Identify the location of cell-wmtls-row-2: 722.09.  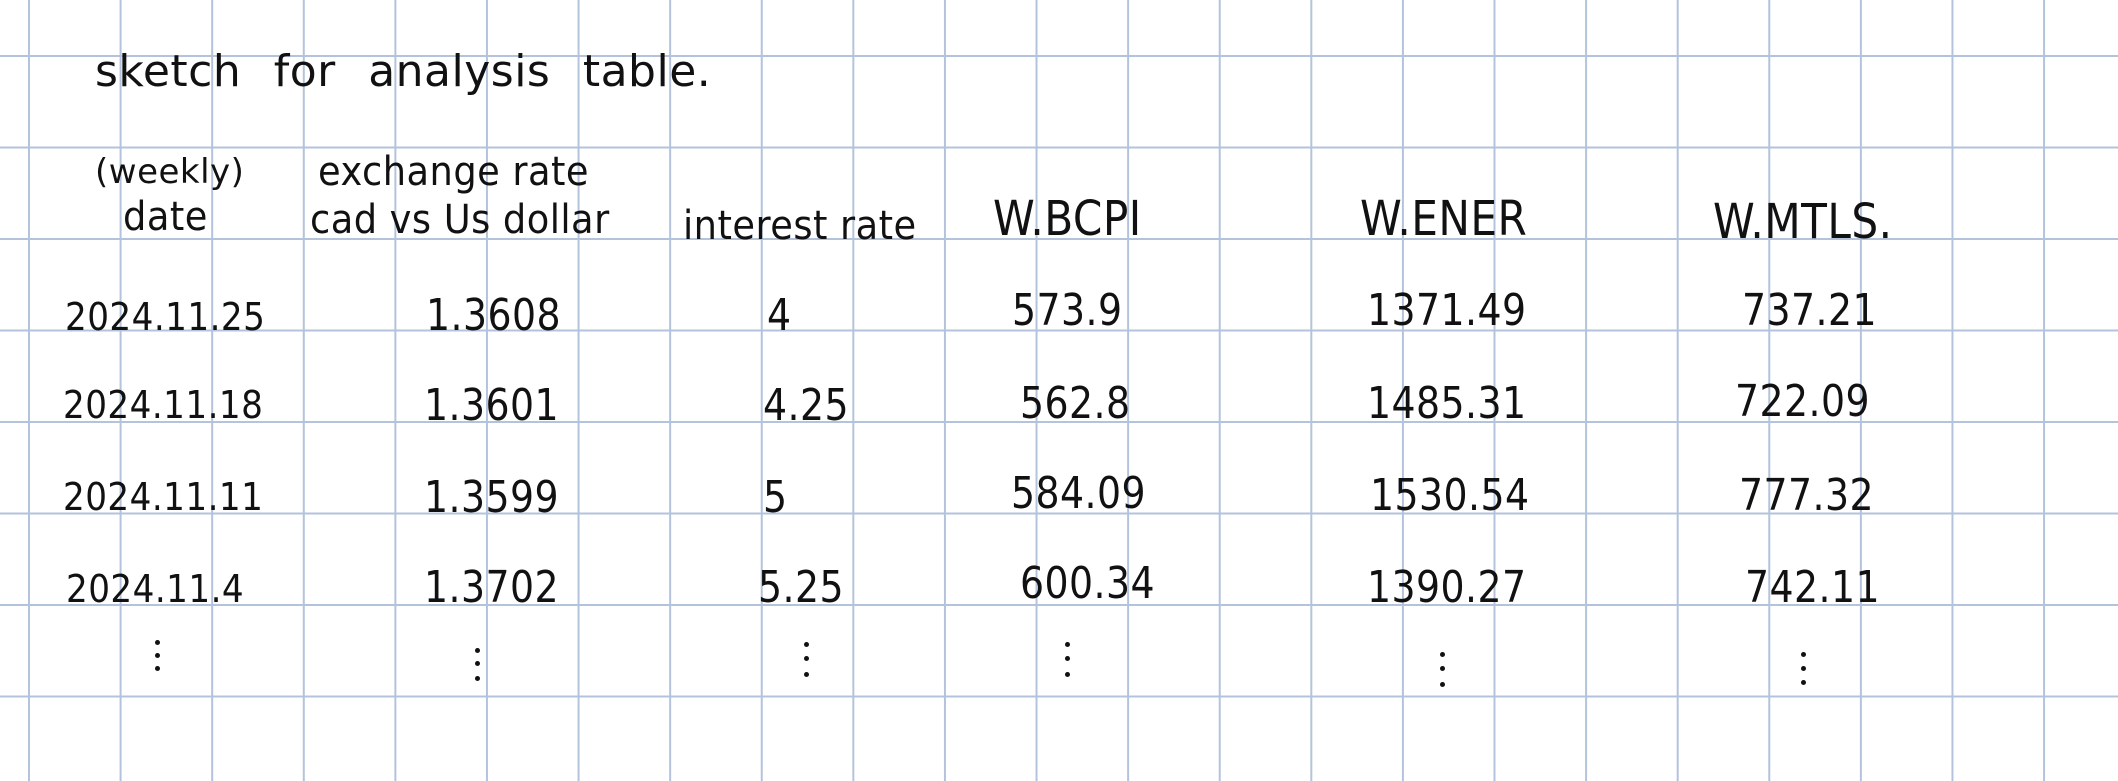
(1802, 401).